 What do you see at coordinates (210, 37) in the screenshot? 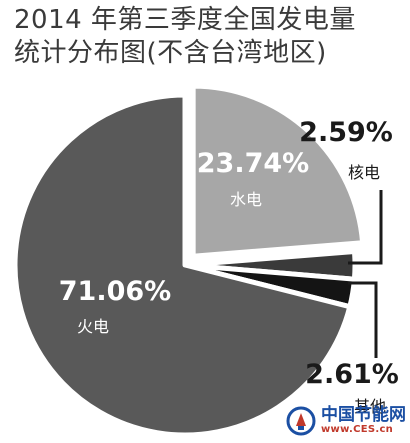
I see `chart-title: 2014 年第三季度全国发电量 统计分布图(不含台湾地区)` at bounding box center [210, 37].